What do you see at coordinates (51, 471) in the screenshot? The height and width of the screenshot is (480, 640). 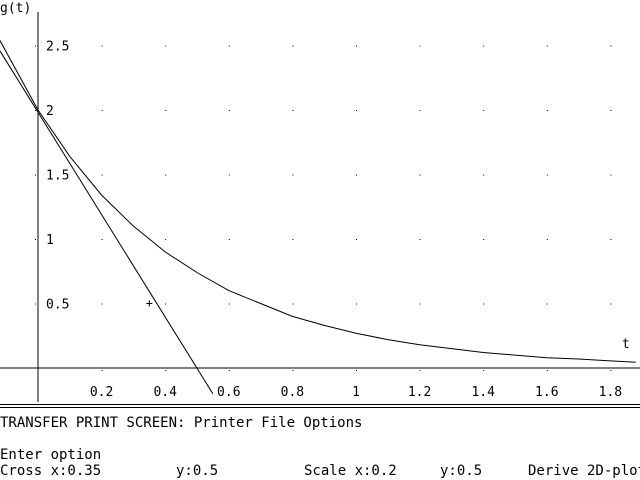 I see `status-cross-x: Cross x:0.35` at bounding box center [51, 471].